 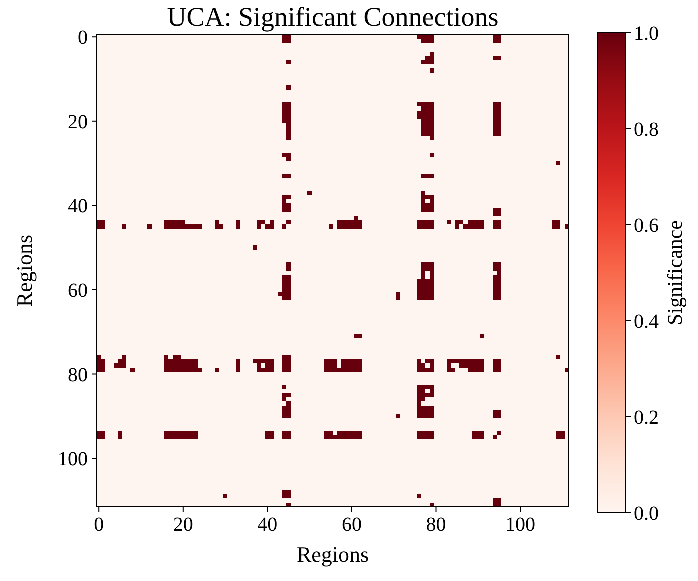 I want to click on color-bar-title: Significance, so click(x=675, y=273).